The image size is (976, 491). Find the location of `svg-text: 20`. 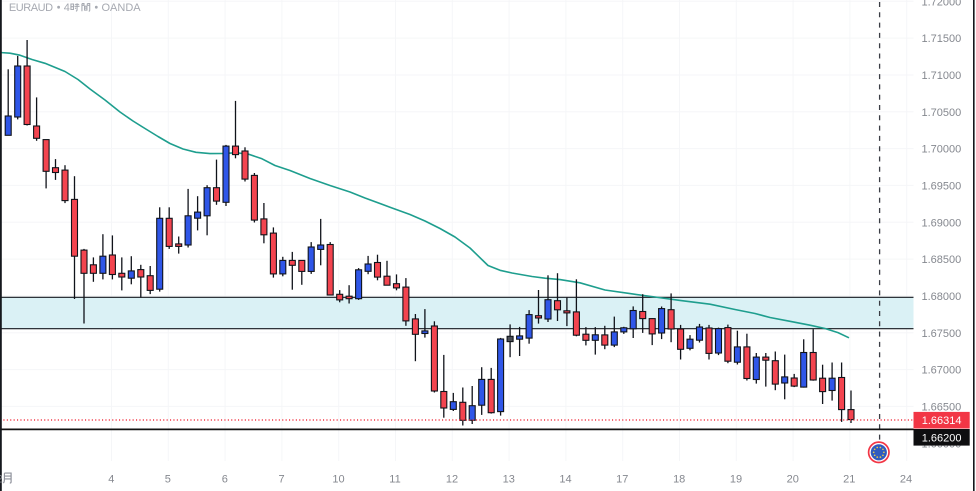

svg-text: 20 is located at coordinates (793, 480).